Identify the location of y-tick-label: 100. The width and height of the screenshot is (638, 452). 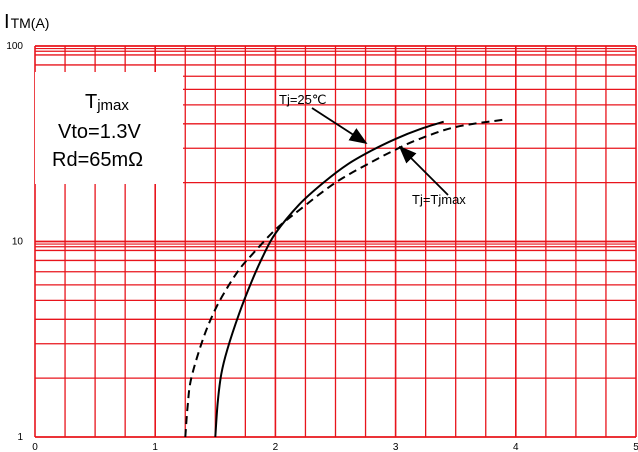
(14, 46).